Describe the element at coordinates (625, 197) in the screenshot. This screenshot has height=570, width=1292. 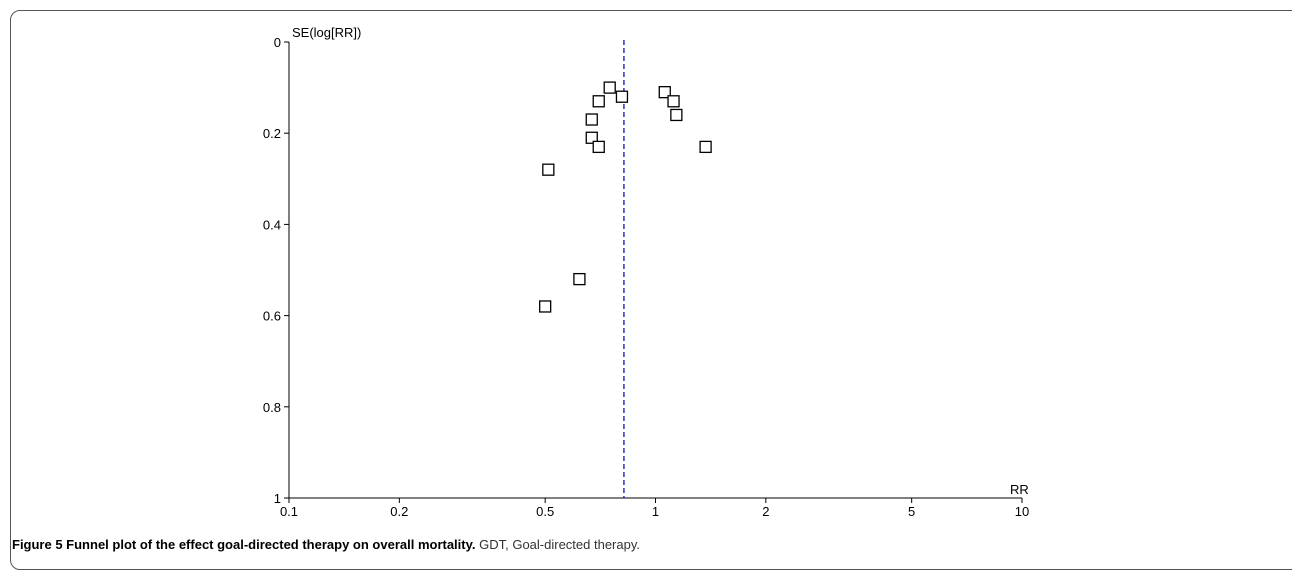
I see `study-points` at that location.